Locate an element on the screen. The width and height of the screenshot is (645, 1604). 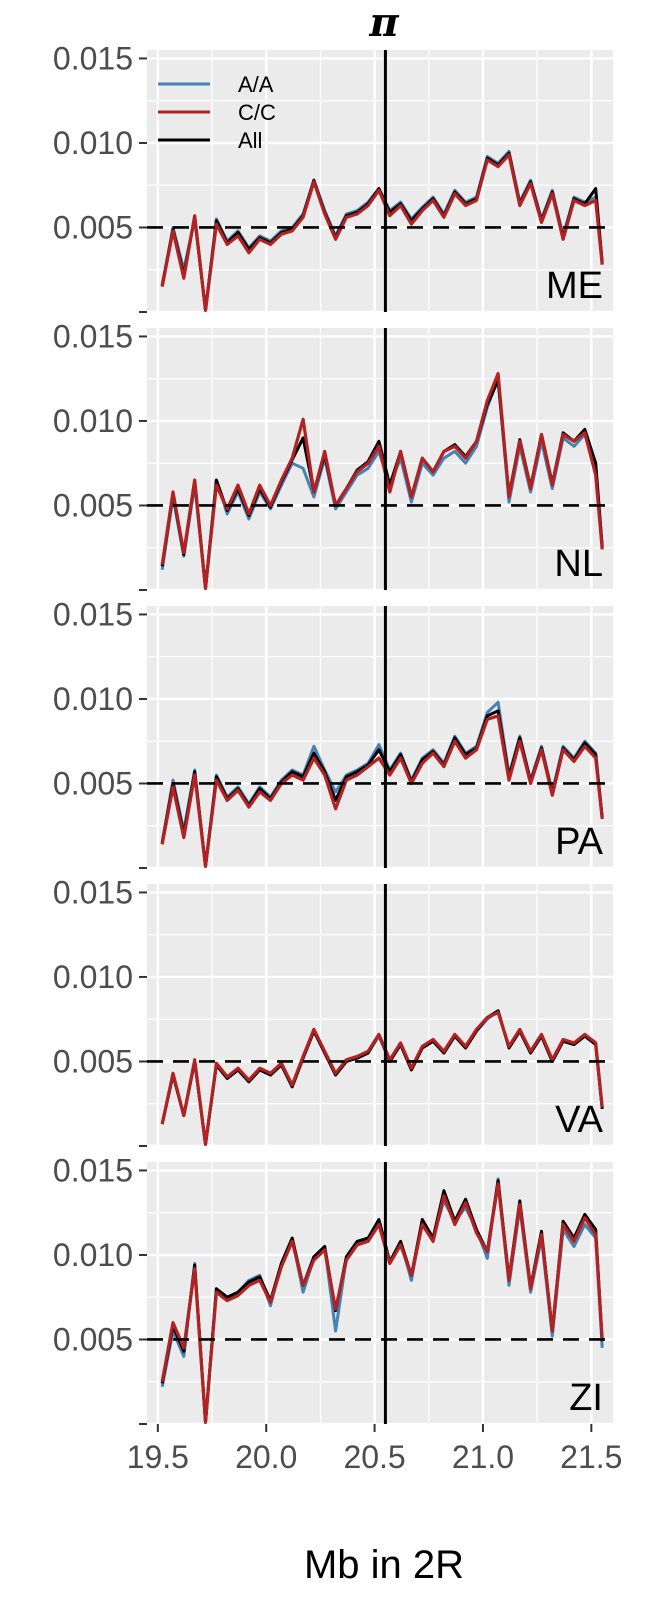
x-tick-label: 20.5 is located at coordinates (374, 1457).